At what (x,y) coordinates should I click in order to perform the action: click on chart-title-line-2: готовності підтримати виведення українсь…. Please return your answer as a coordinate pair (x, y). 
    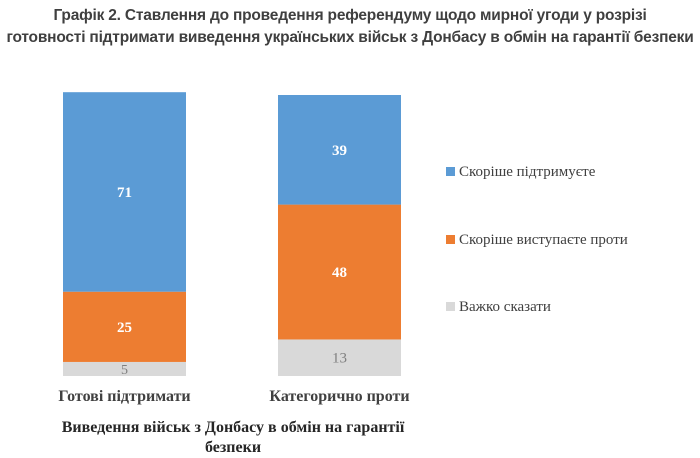
    Looking at the image, I should click on (350, 37).